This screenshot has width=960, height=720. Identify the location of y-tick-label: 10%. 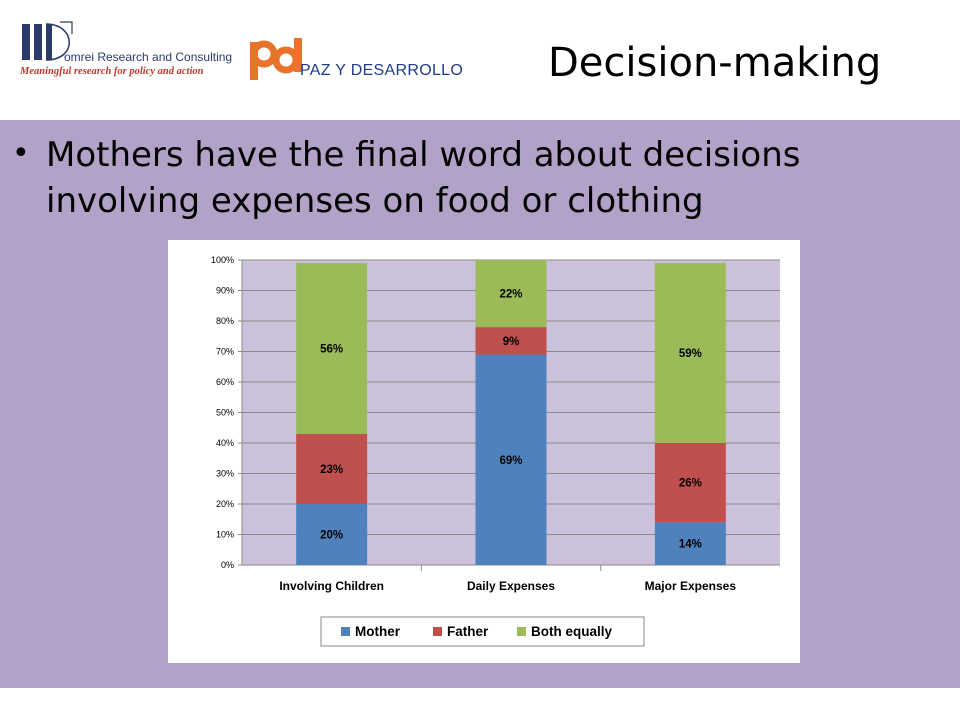
(225, 535).